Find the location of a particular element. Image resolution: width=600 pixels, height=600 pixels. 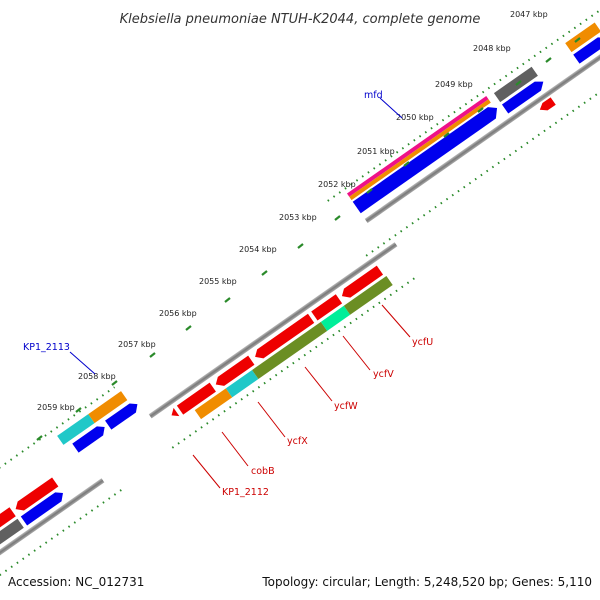

gene-red-m3 is located at coordinates (235, 370).